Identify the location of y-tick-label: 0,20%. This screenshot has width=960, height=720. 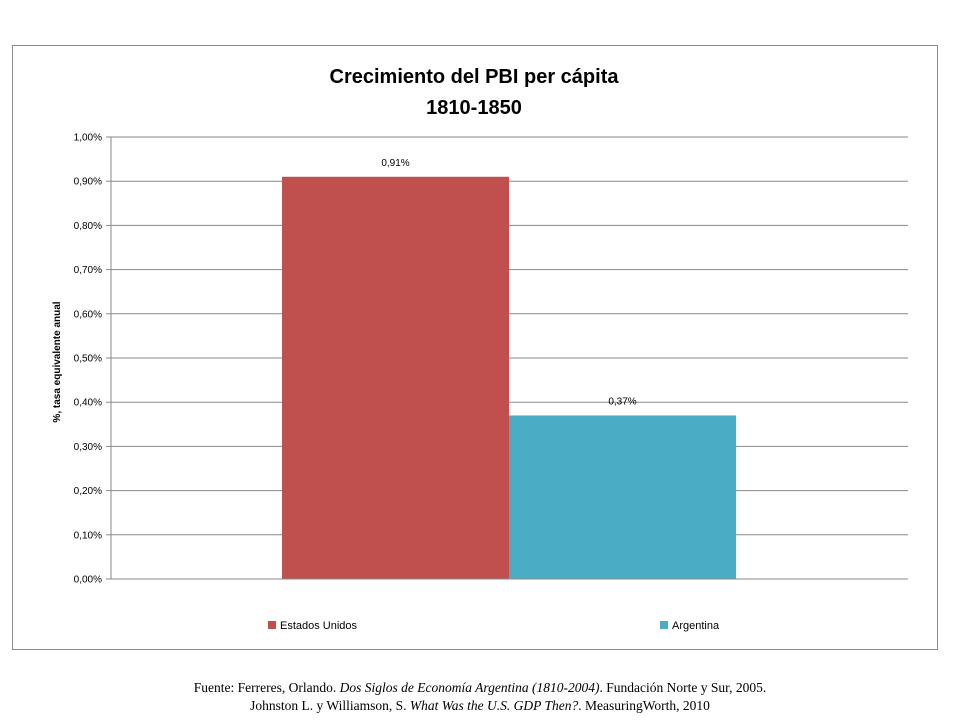
(88, 491).